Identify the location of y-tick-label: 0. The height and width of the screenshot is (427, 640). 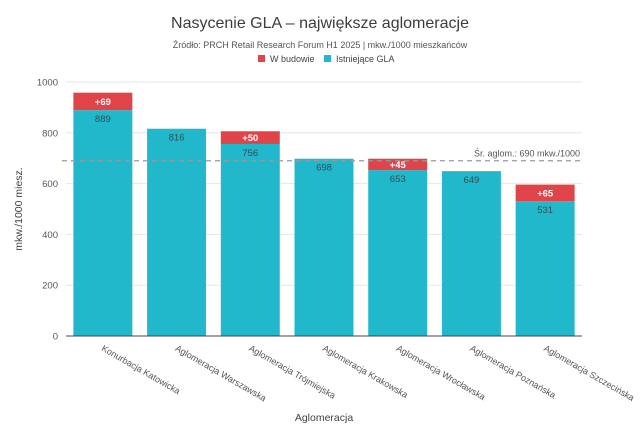
(55, 337).